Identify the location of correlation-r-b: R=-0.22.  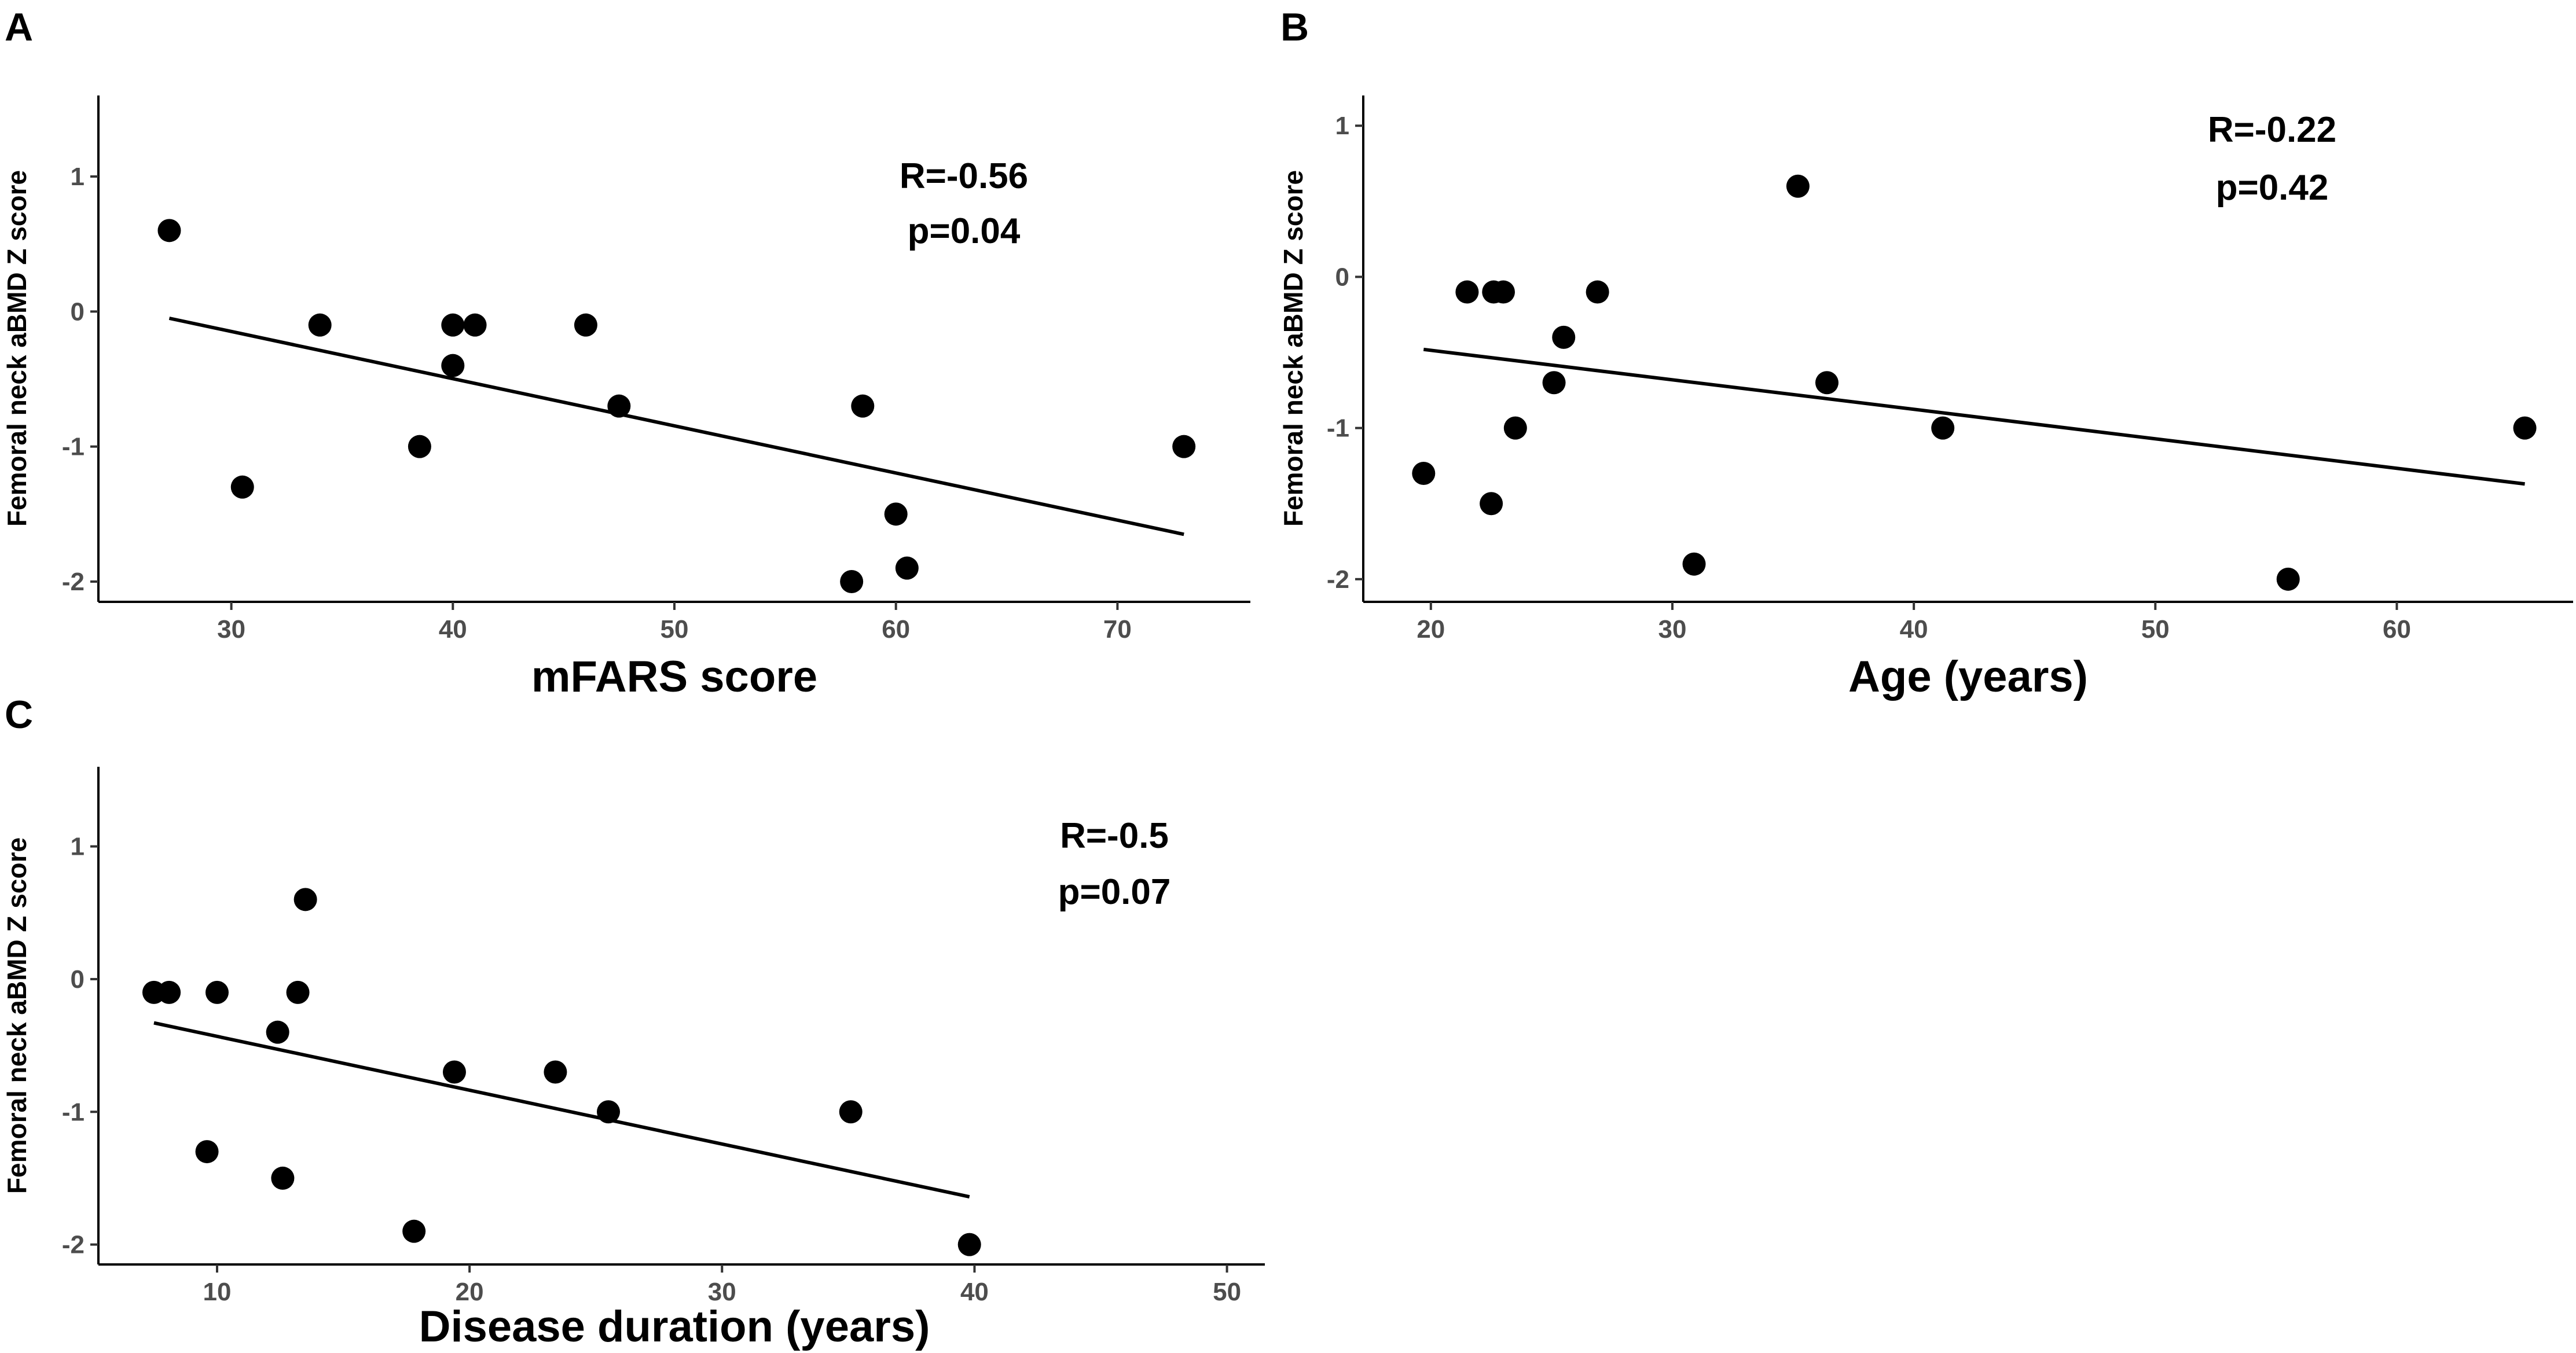
(2272, 130).